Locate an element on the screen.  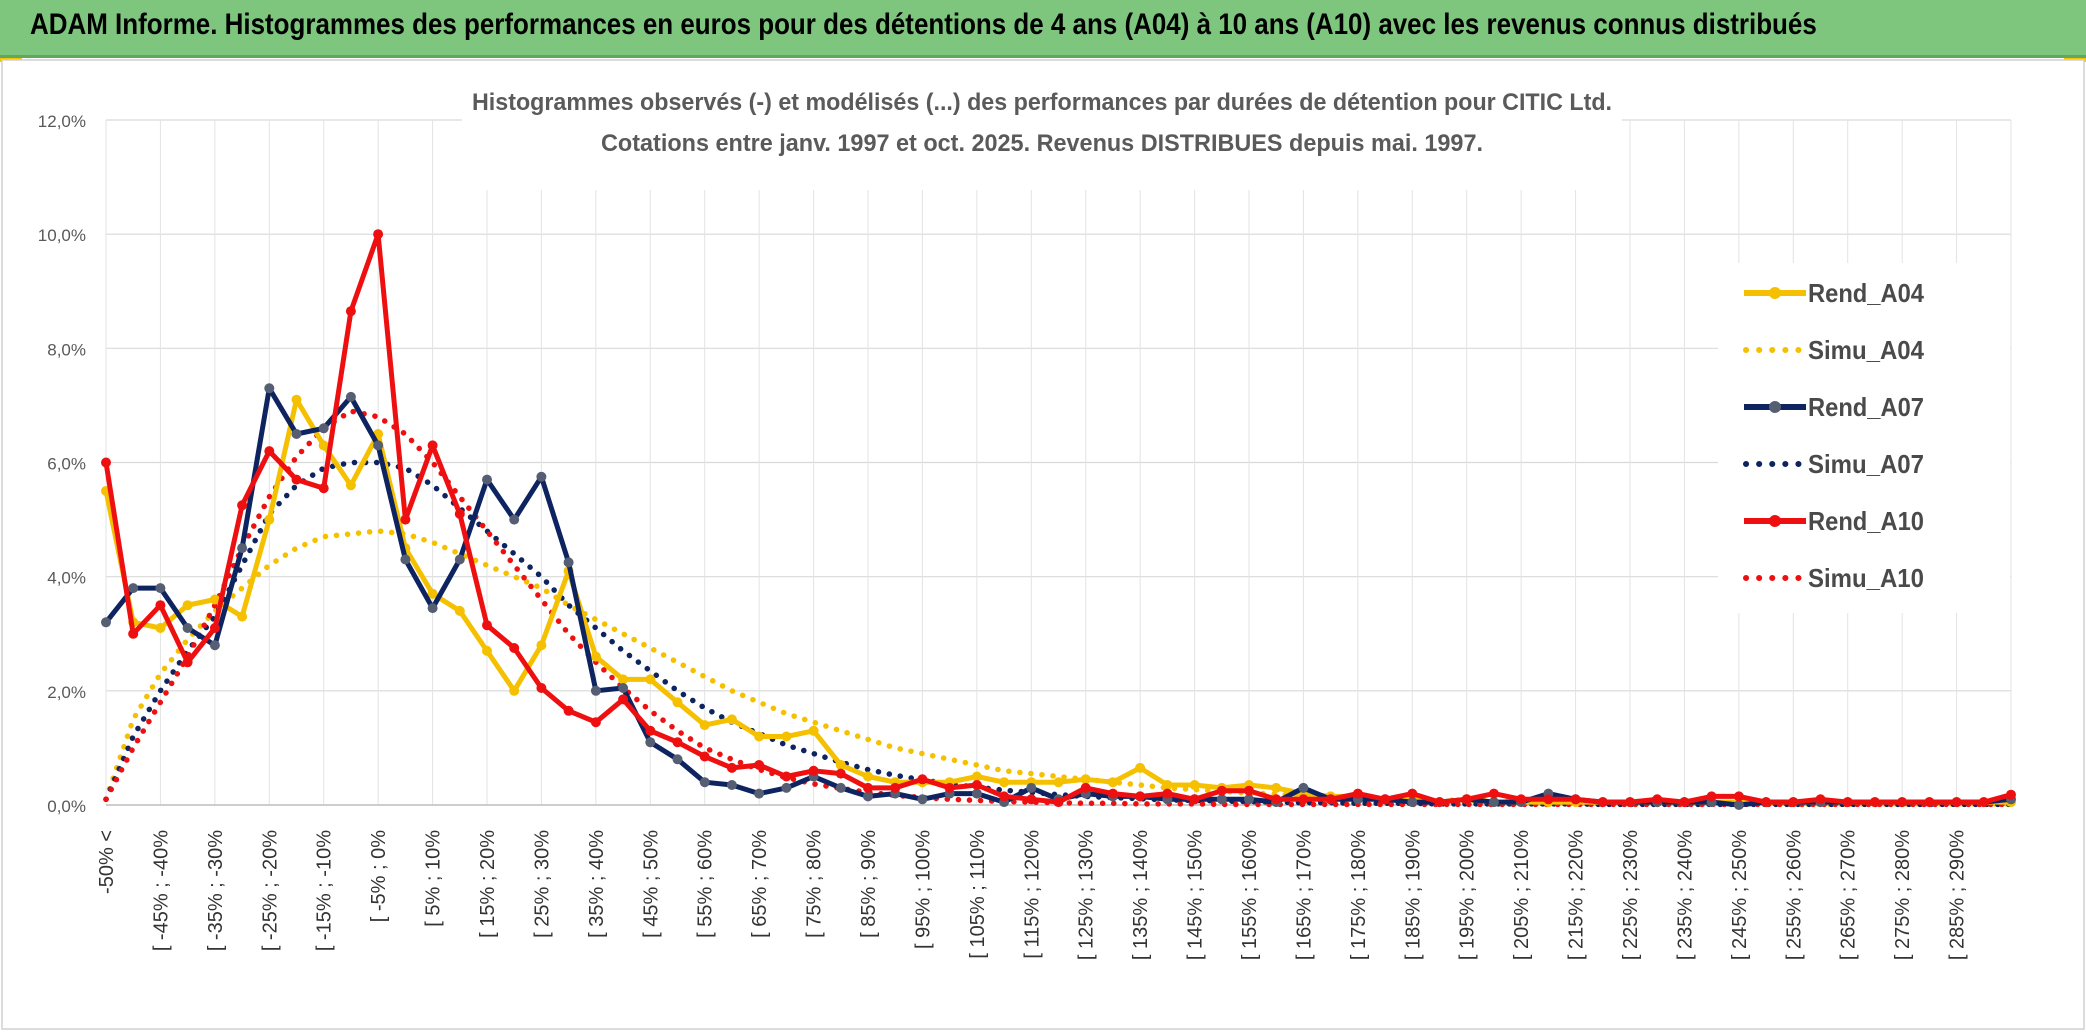
legend-label: Simu_A10 is located at coordinates (1866, 578).